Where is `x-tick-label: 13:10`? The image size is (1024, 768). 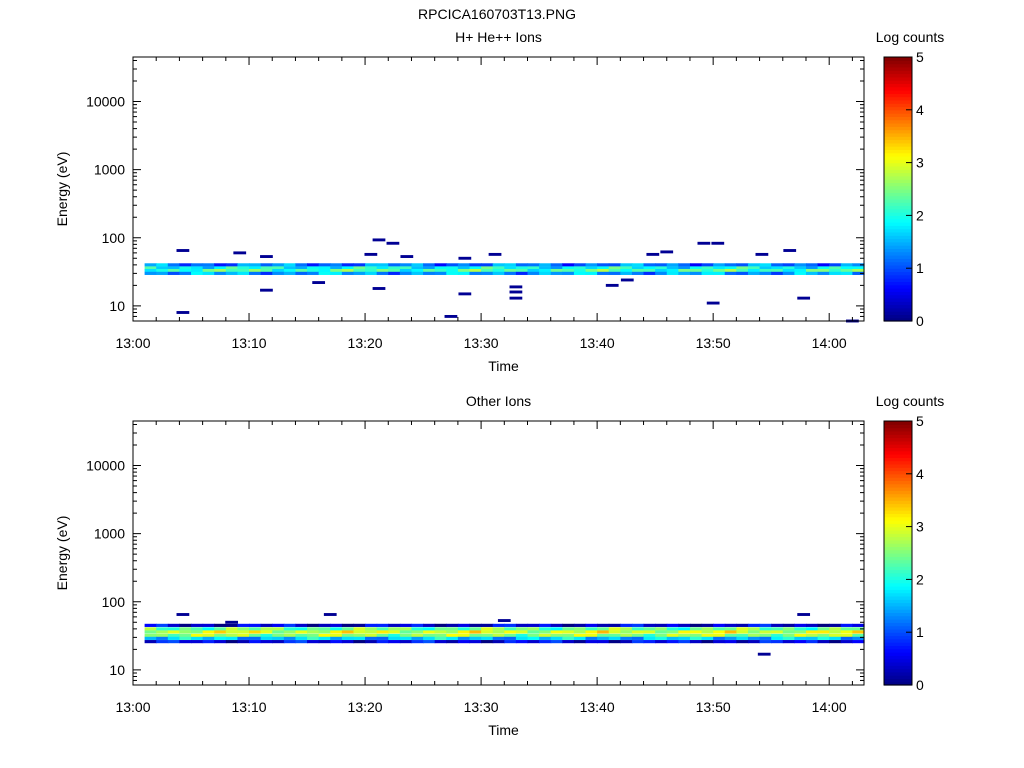
x-tick-label: 13:10 is located at coordinates (249, 707).